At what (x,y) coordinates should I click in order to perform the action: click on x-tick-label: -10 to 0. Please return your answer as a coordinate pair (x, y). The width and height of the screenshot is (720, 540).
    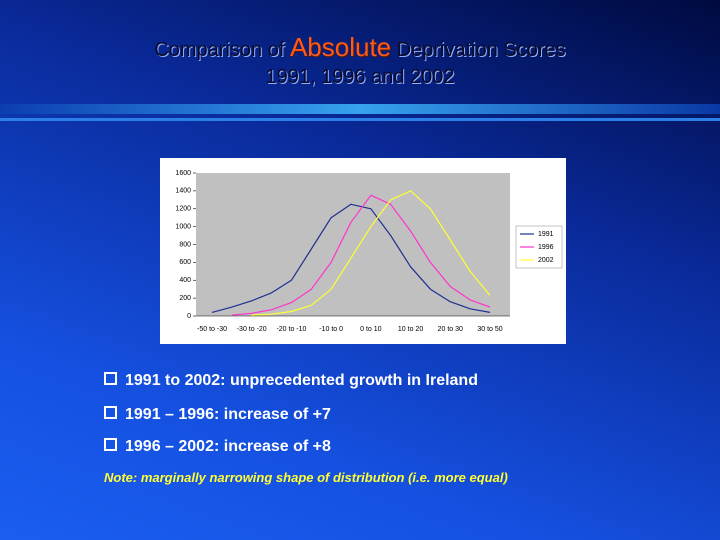
    Looking at the image, I should click on (331, 329).